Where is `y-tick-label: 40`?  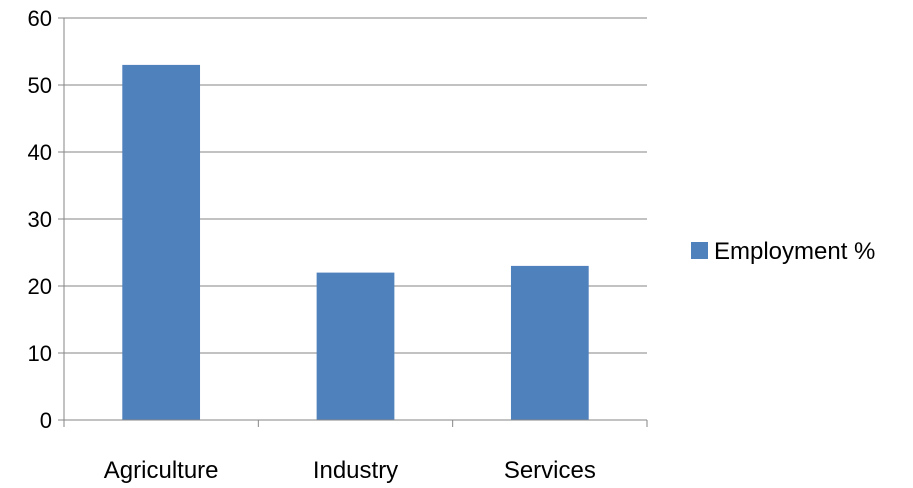 y-tick-label: 40 is located at coordinates (40, 152).